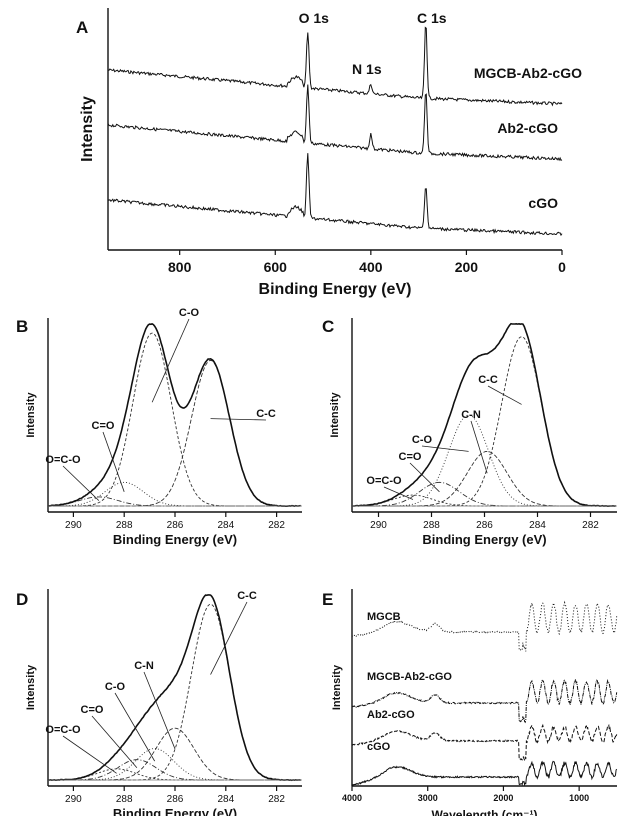  What do you see at coordinates (124, 525) in the screenshot?
I see `panel-b-x-tick-label: 288` at bounding box center [124, 525].